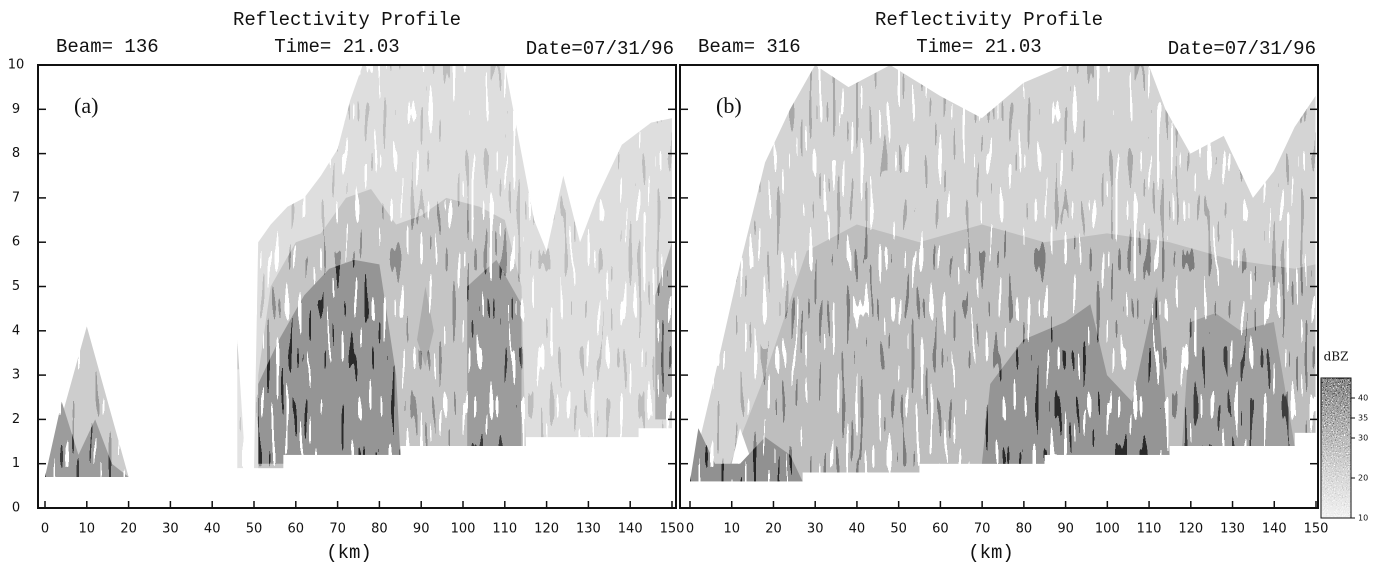  Describe the element at coordinates (16, 508) in the screenshot. I see `y-tick-label: 0` at that location.